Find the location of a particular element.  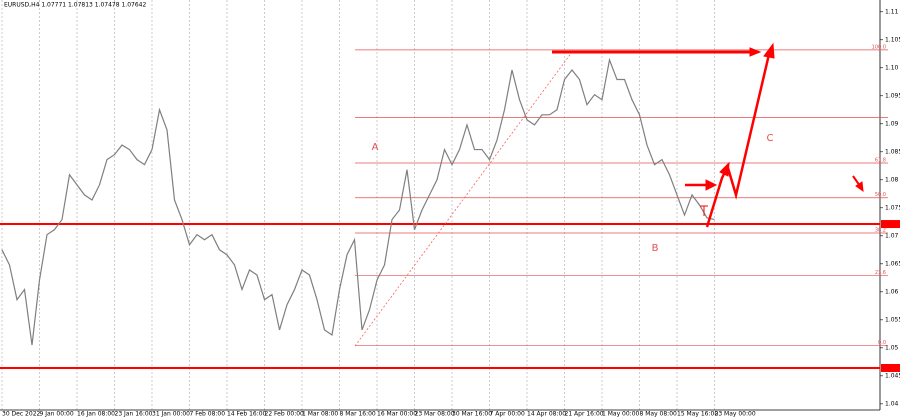

y-tick-label: 1.075 is located at coordinates (892, 207).